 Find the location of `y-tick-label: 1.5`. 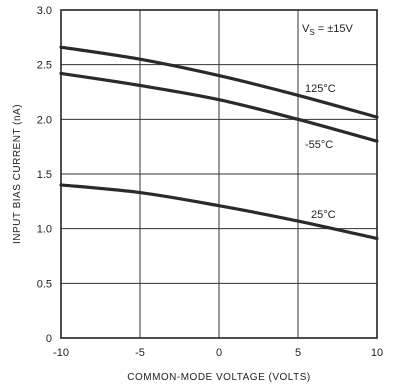

y-tick-label: 1.5 is located at coordinates (44, 175).